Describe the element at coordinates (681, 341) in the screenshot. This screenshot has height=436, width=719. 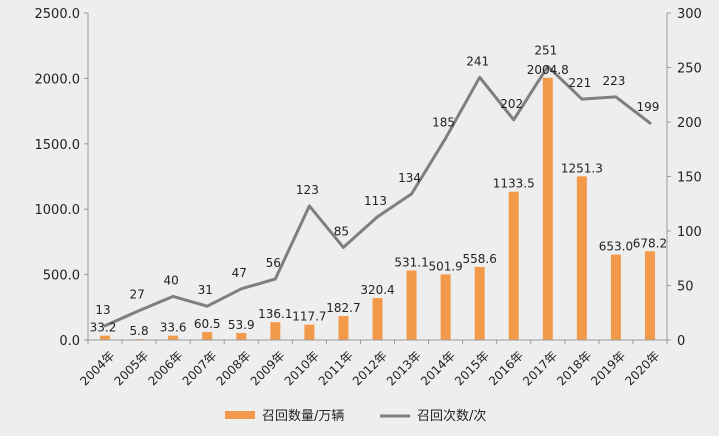
I see `right-tick-label-0: 0` at that location.